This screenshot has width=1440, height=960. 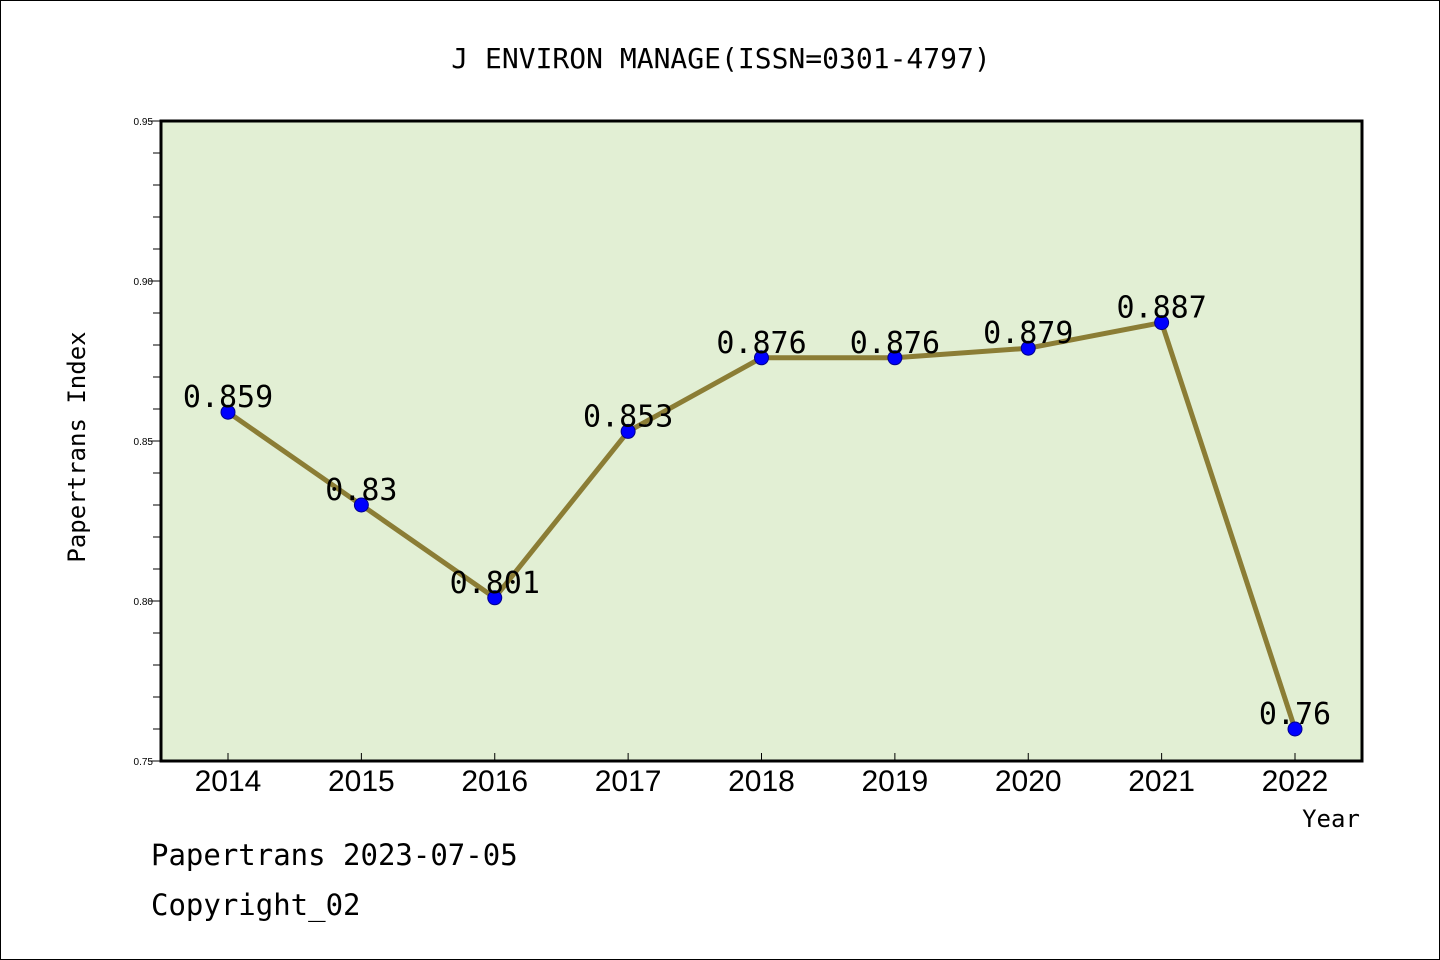 I want to click on x-tick-label: 2020, so click(x=1028, y=781).